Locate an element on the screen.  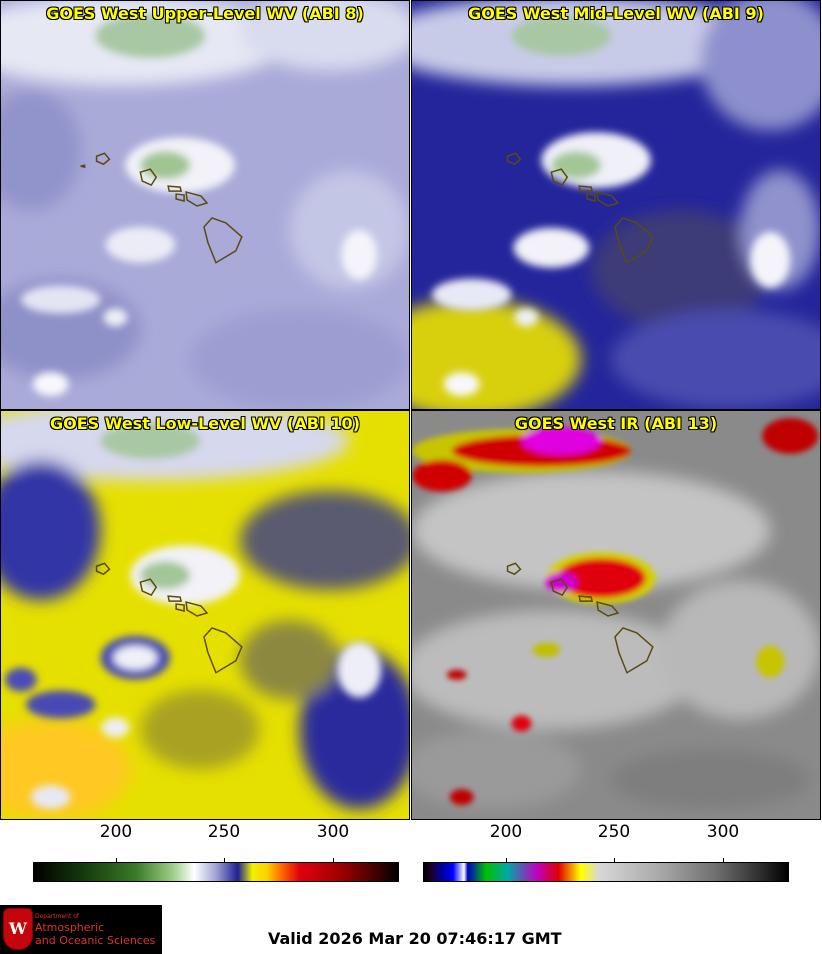
ir-colorbar: 200 250 300 is located at coordinates (607, 853).